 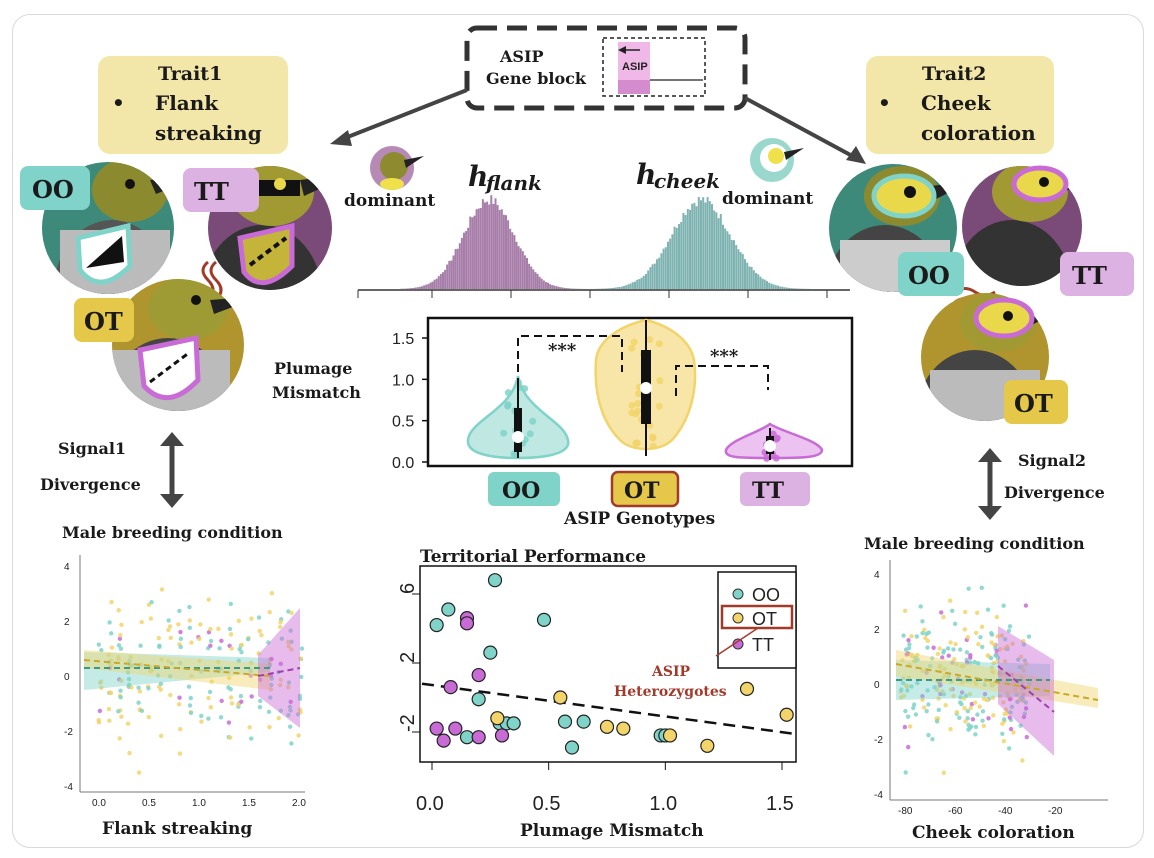 I want to click on tag-tt-right-label: TT, so click(x=1089, y=275).